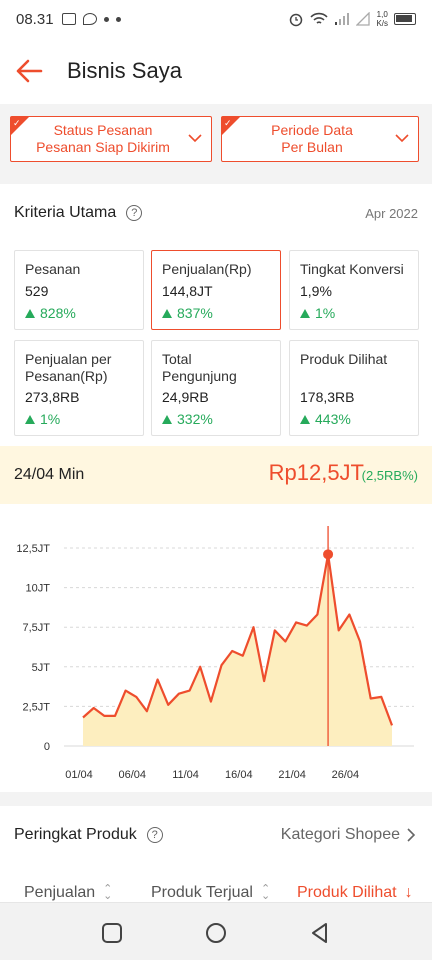  What do you see at coordinates (195, 313) in the screenshot?
I see `metric-change-value: 837%` at bounding box center [195, 313].